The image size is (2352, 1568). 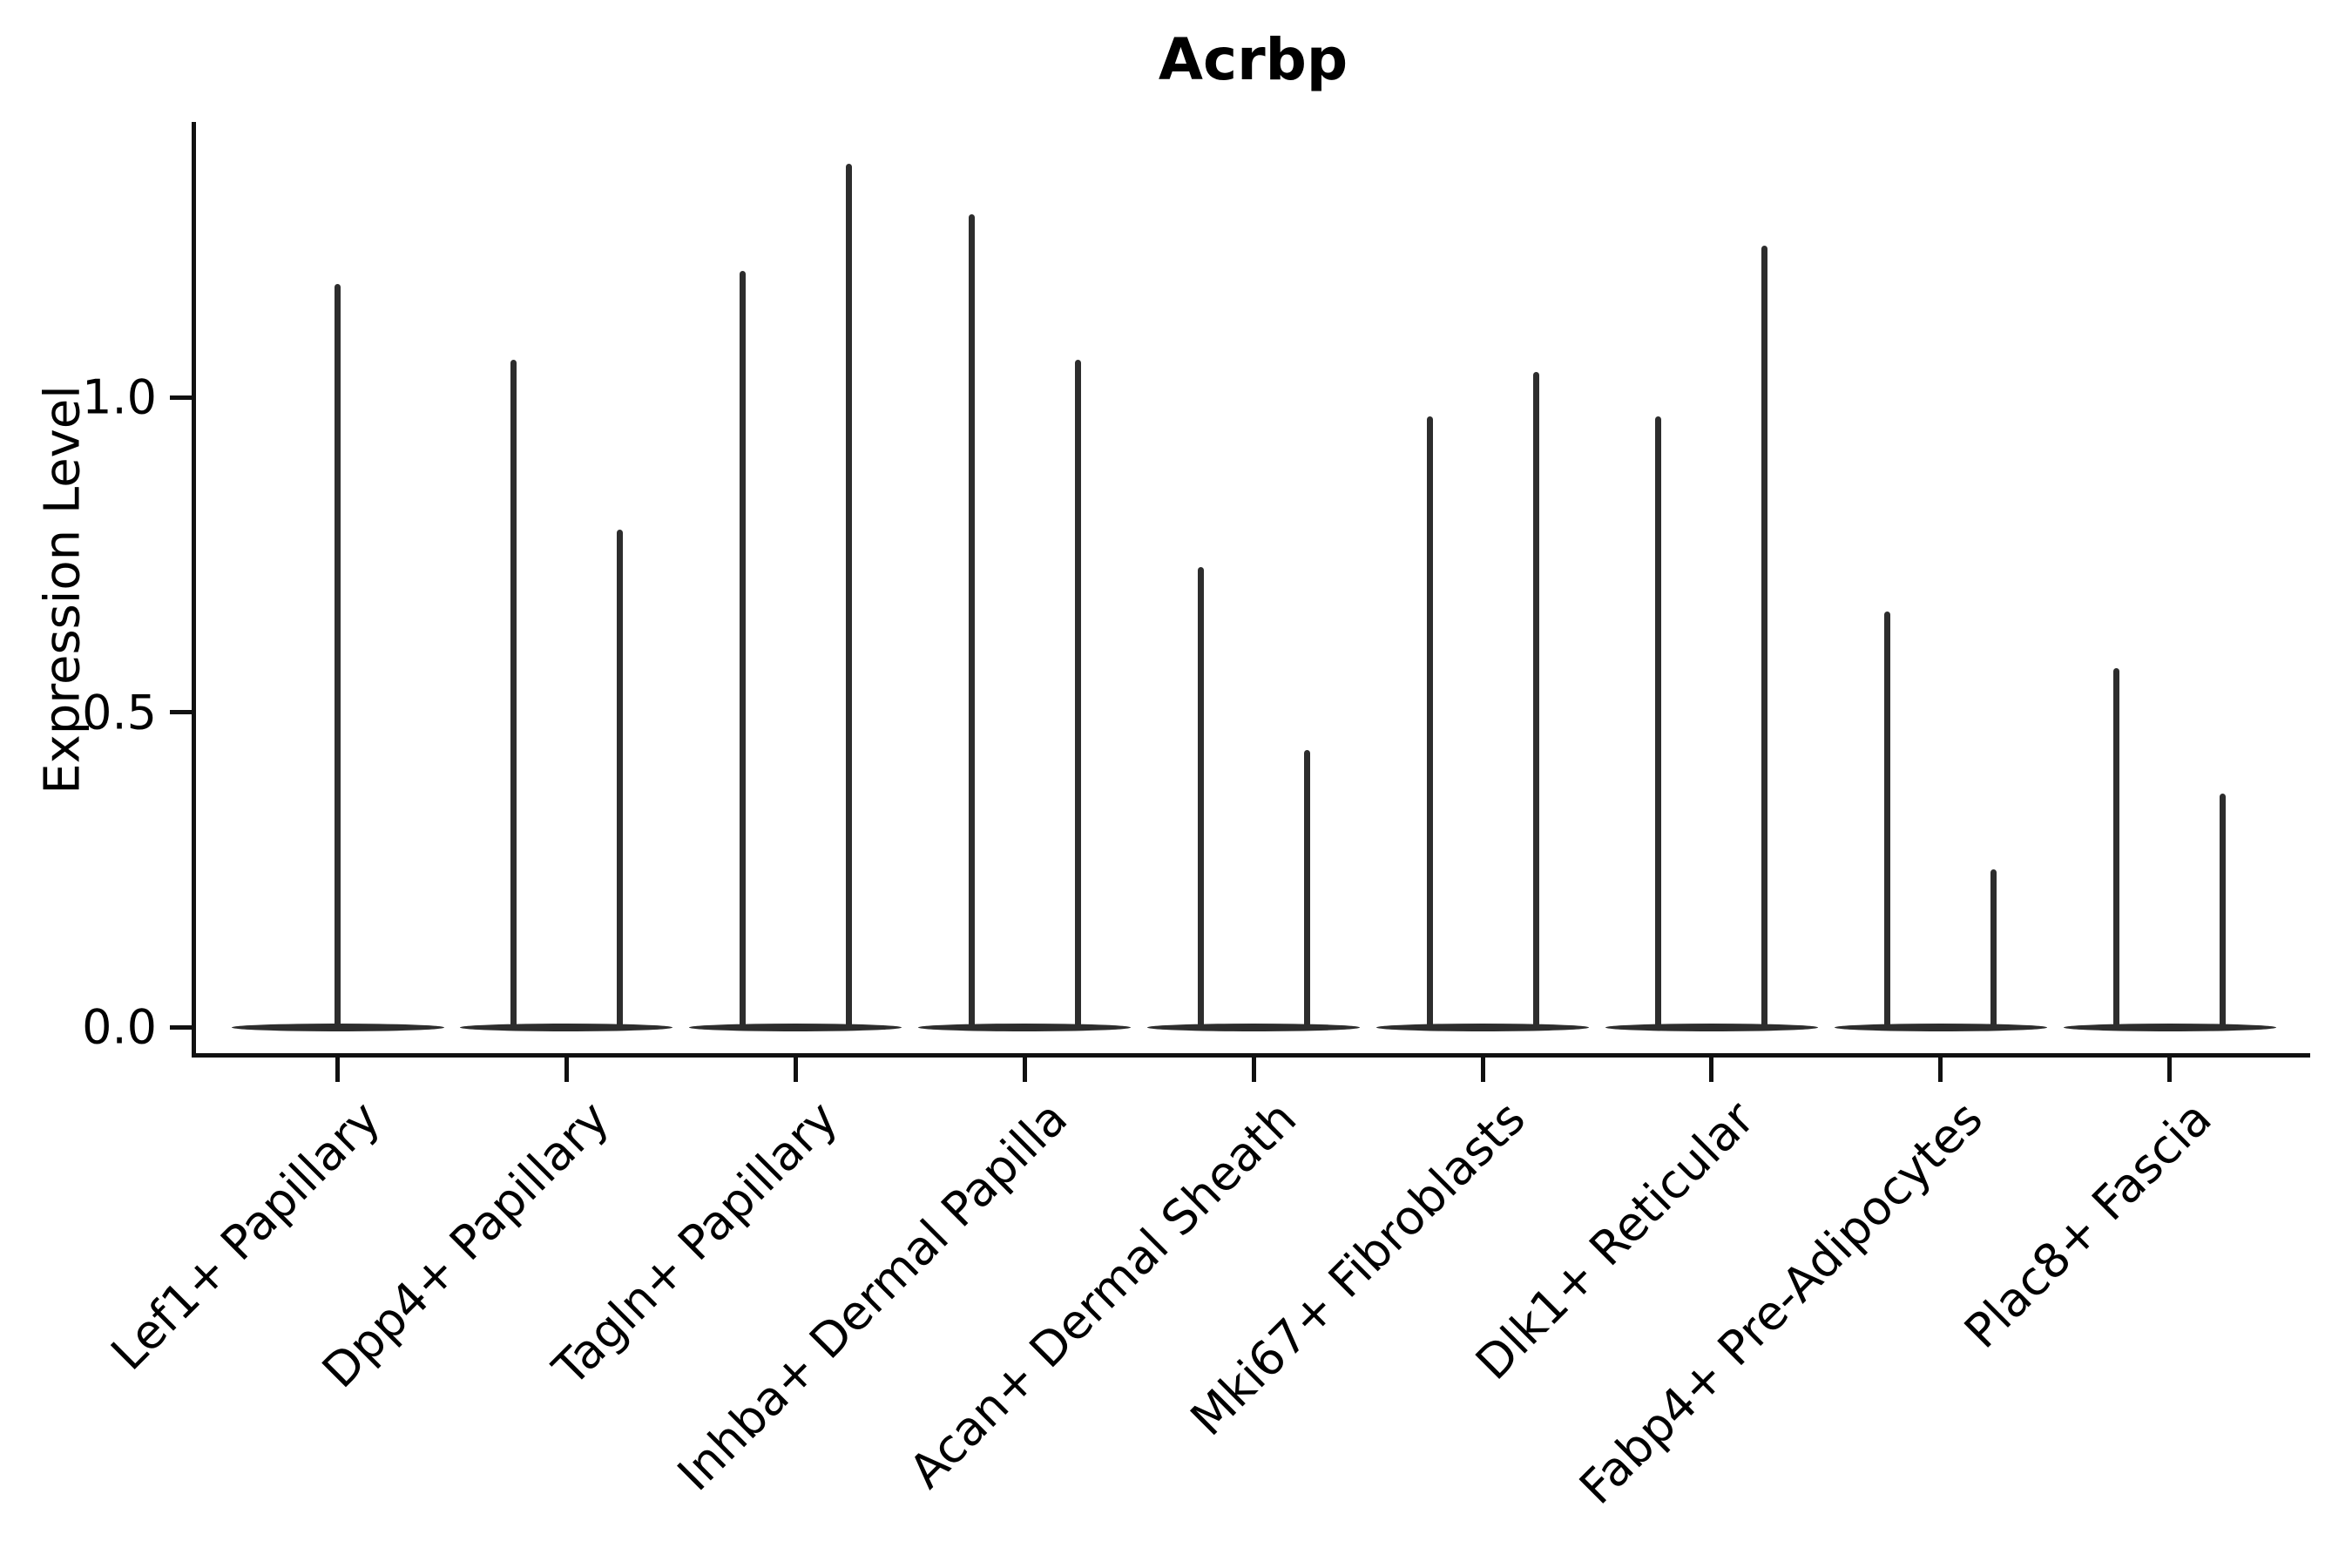 I want to click on y-tick-label: 1.0, so click(x=119, y=397).